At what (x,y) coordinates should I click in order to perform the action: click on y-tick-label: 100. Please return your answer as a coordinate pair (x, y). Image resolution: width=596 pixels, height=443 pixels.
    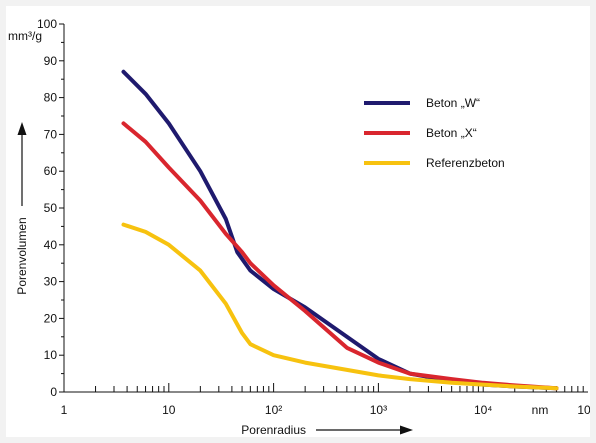
    Looking at the image, I should click on (47, 24).